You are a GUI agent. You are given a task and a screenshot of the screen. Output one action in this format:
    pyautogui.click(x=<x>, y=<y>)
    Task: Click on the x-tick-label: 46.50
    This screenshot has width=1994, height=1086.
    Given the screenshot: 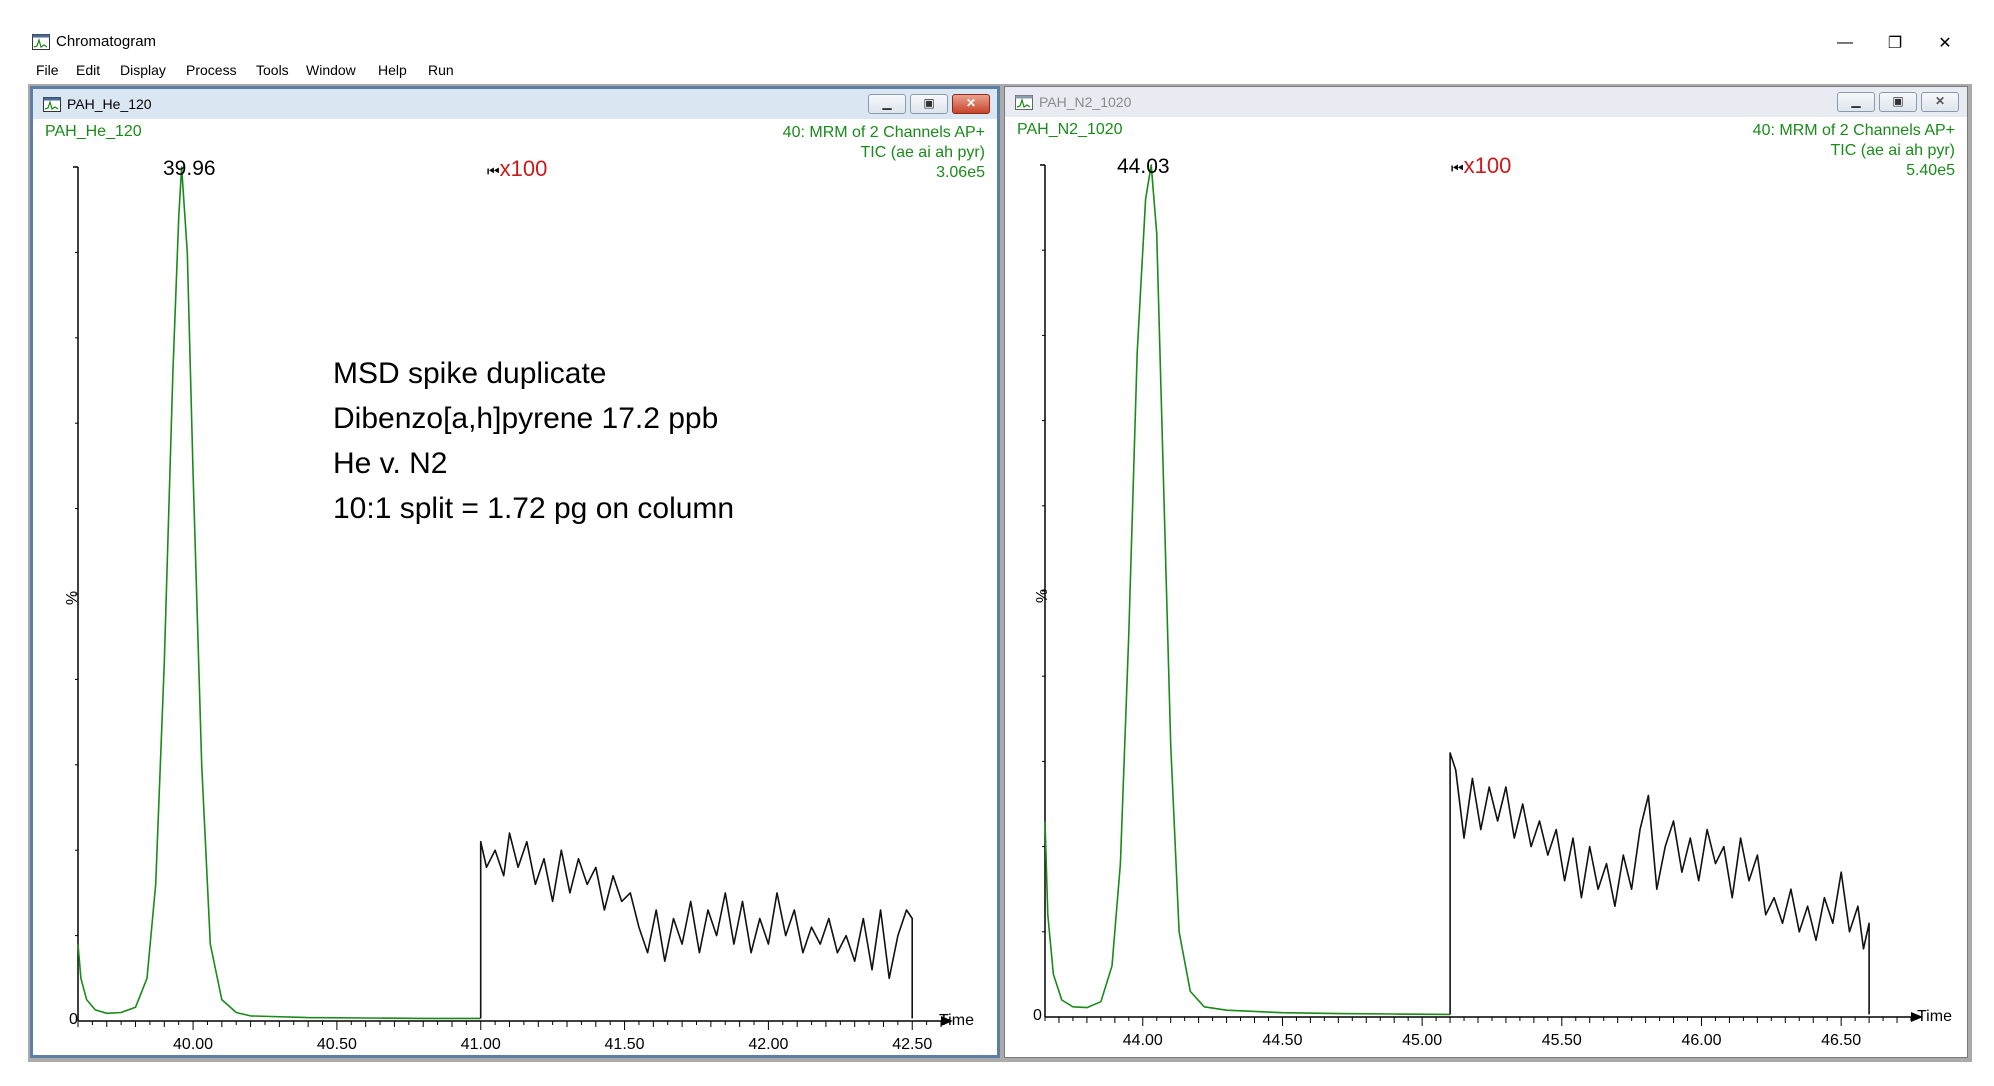 What is the action you would take?
    pyautogui.click(x=1841, y=1040)
    